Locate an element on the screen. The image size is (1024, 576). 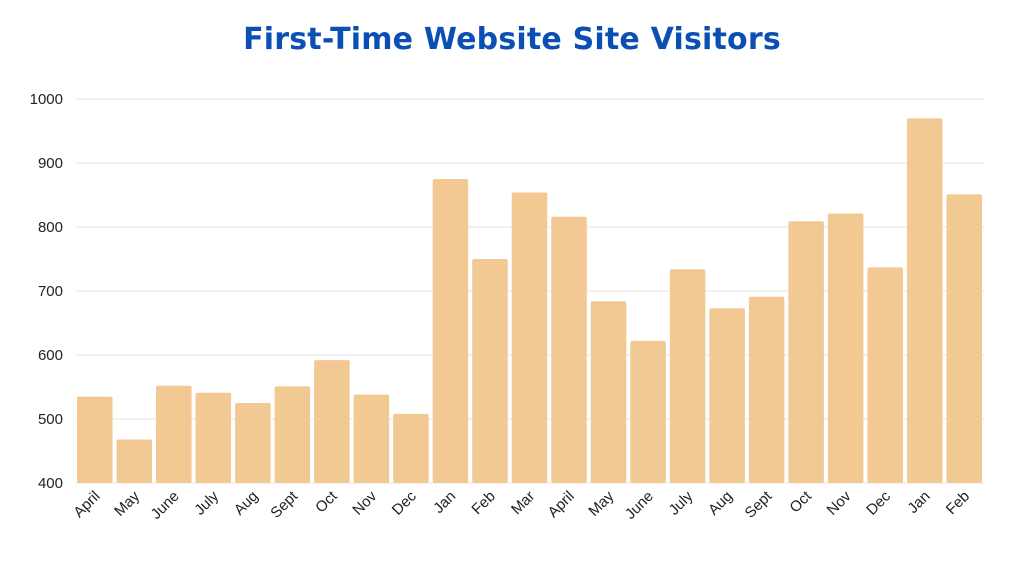
y-tick-label: 900 is located at coordinates (50, 163).